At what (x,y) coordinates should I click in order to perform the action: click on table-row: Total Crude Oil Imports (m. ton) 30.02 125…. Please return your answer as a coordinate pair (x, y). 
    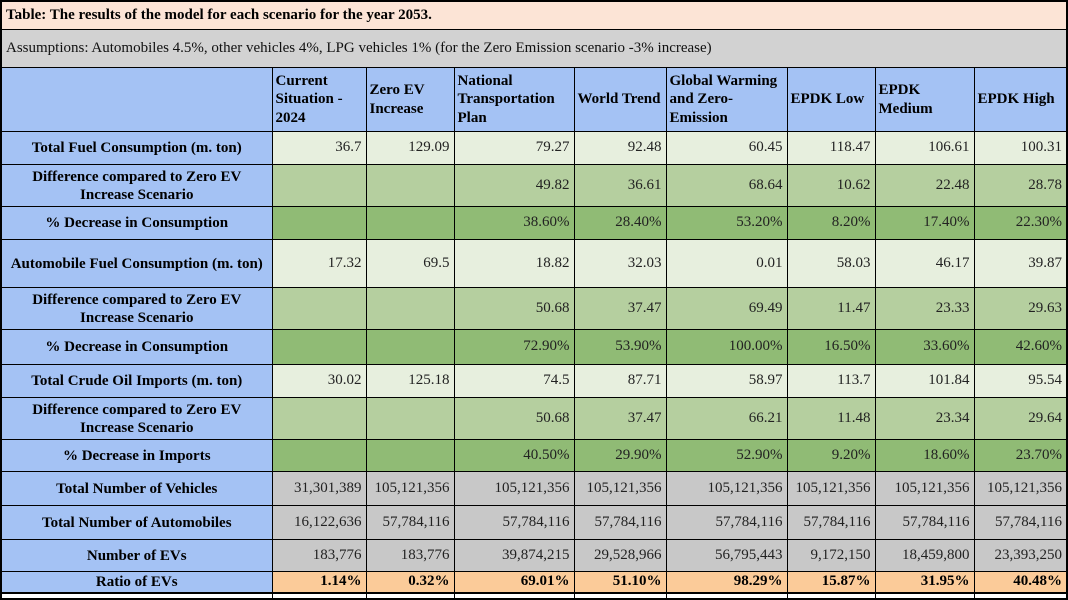
    Looking at the image, I should click on (534, 381).